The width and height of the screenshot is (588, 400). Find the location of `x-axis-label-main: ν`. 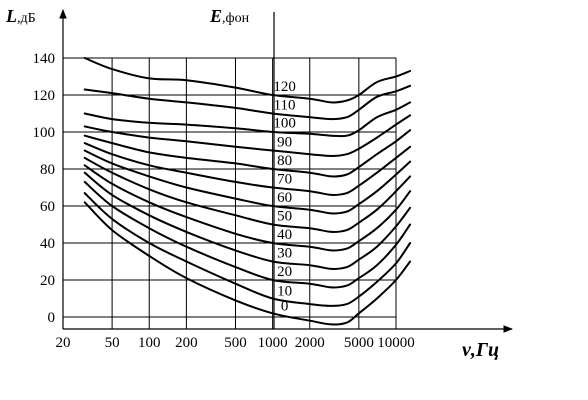

x-axis-label-main: ν is located at coordinates (467, 350).